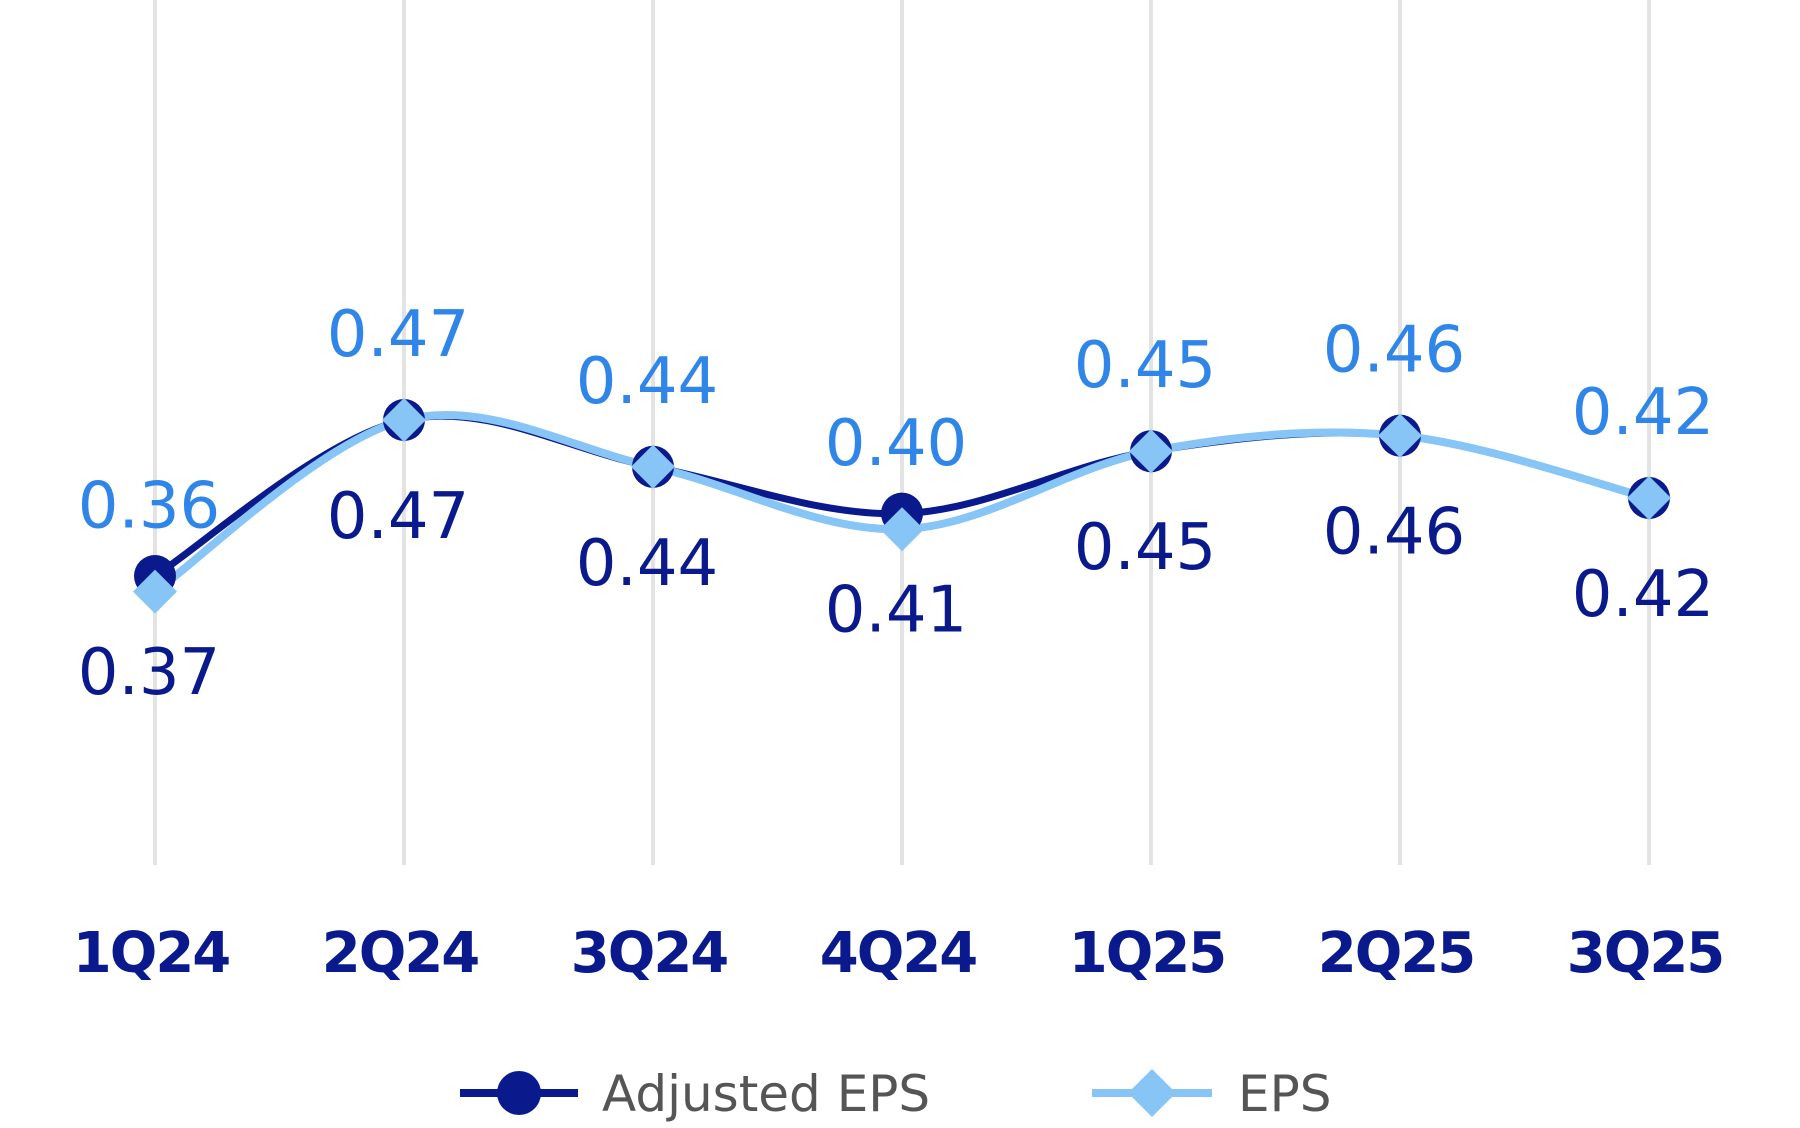 This screenshot has height=1128, width=1800. I want to click on eps-marker-2q25, so click(1400, 435).